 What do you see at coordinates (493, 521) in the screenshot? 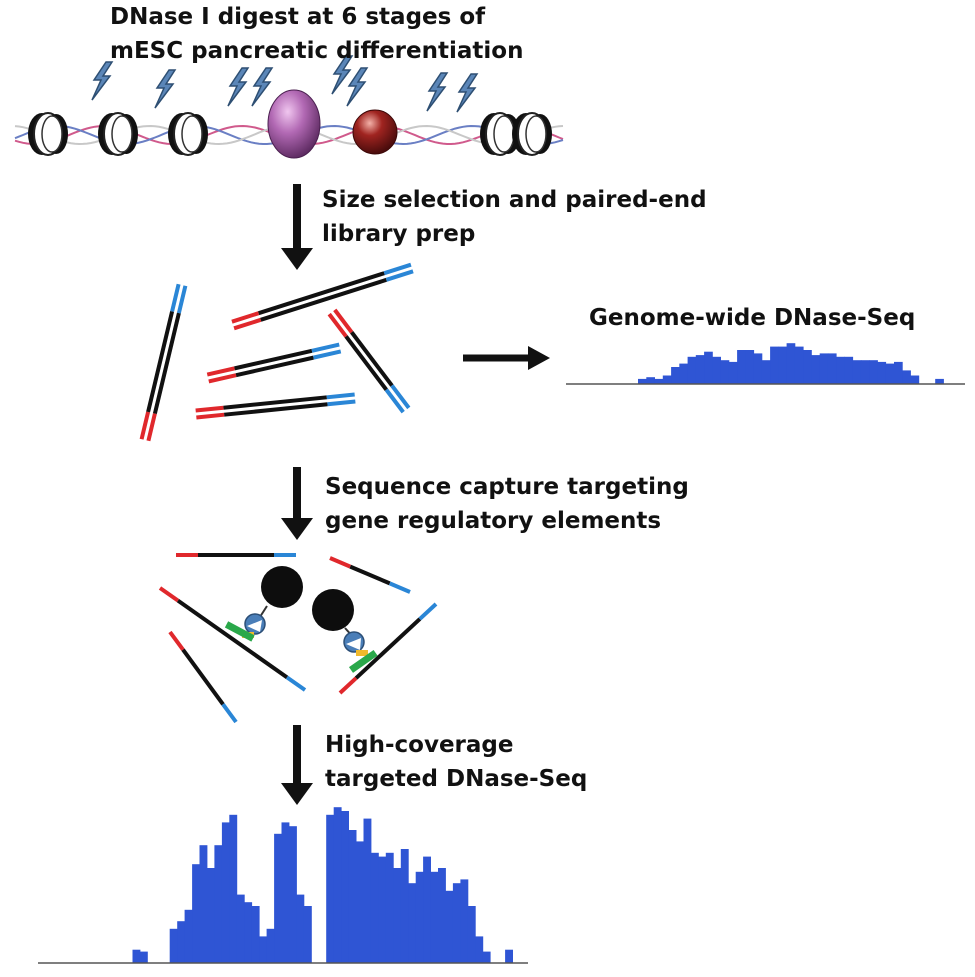
I see `step2-line2: gene regulatory elements` at bounding box center [493, 521].